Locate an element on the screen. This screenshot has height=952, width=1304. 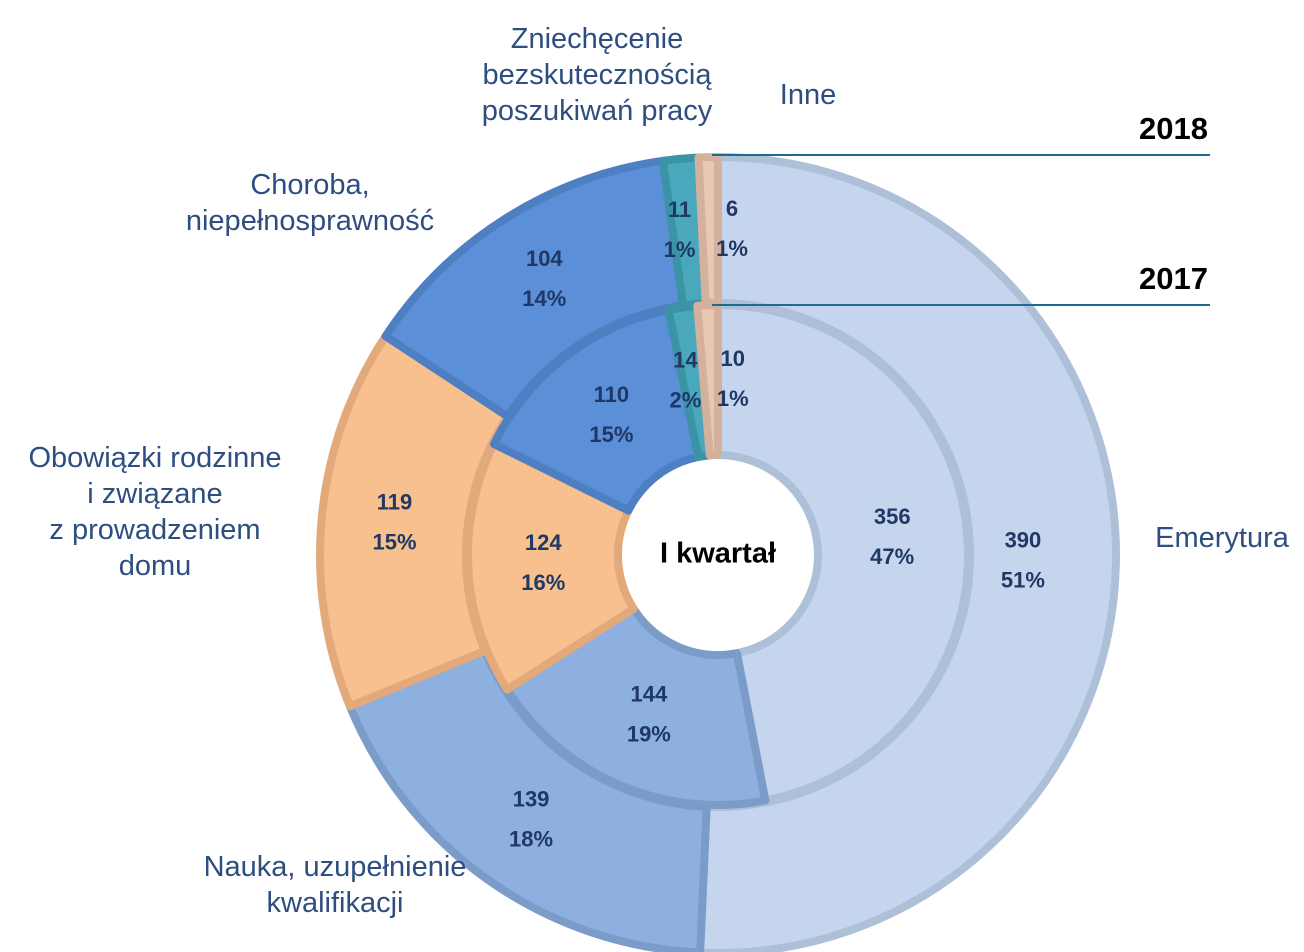
data-label: 119 is located at coordinates (395, 502).